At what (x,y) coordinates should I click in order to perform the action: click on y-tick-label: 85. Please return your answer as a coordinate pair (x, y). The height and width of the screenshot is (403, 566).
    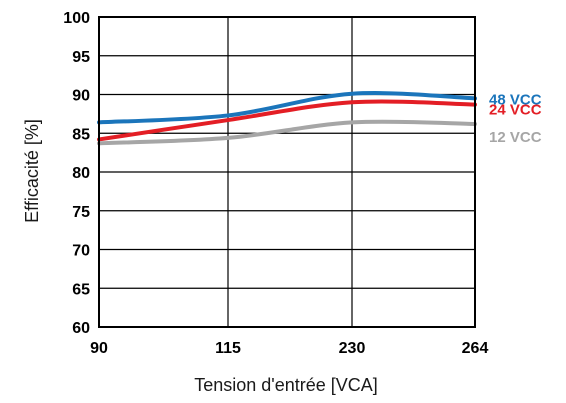
    Looking at the image, I should click on (81, 134).